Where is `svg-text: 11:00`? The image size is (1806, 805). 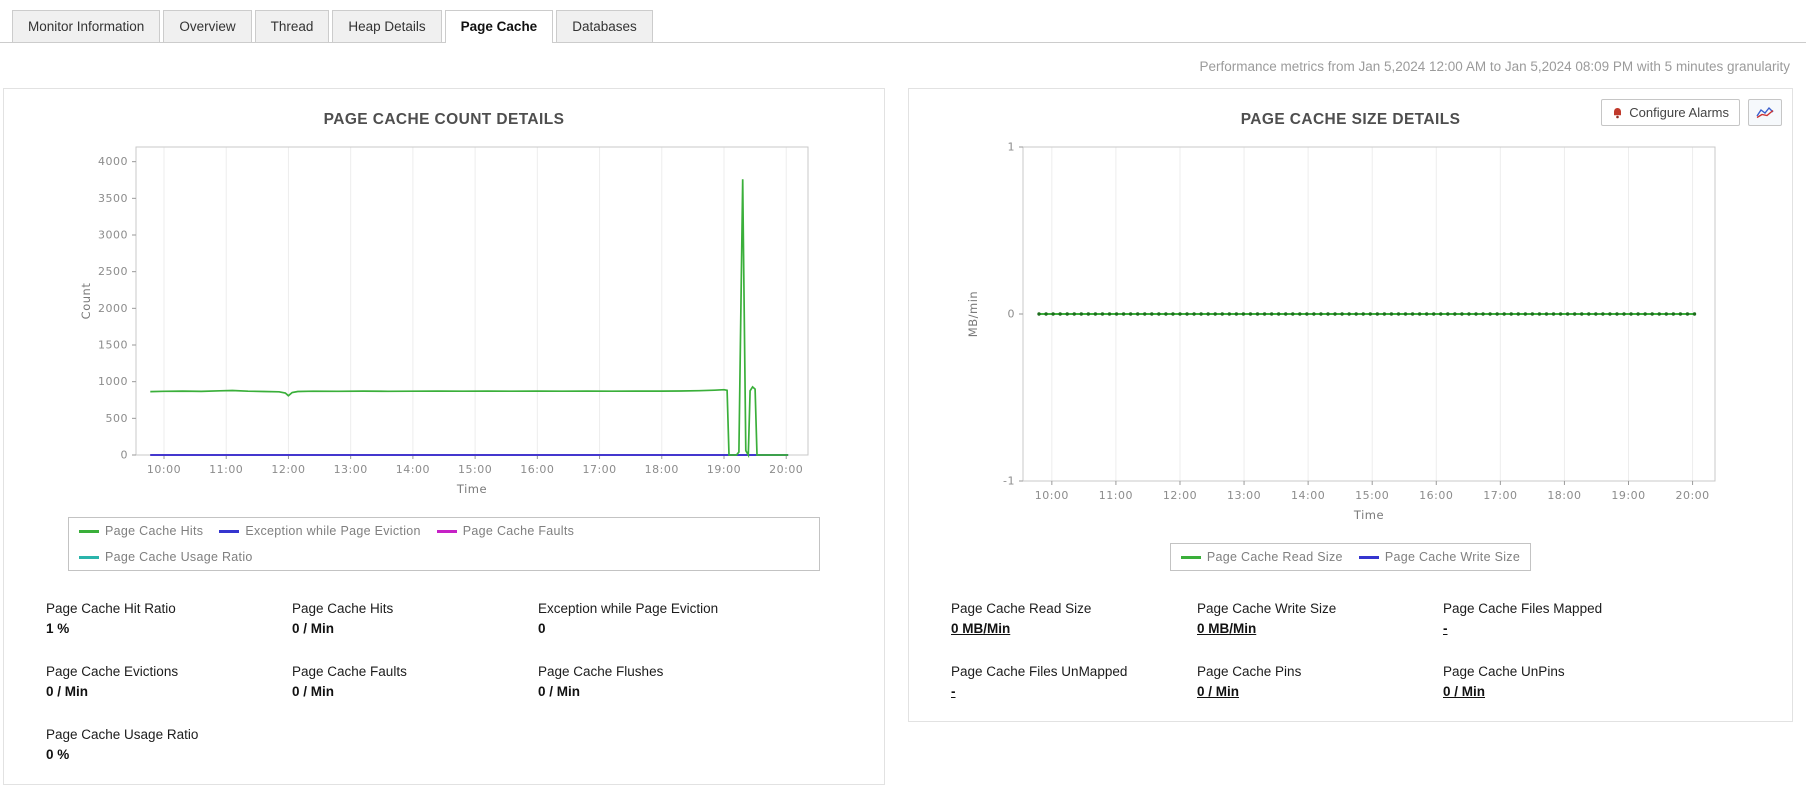 svg-text: 11:00 is located at coordinates (1116, 495).